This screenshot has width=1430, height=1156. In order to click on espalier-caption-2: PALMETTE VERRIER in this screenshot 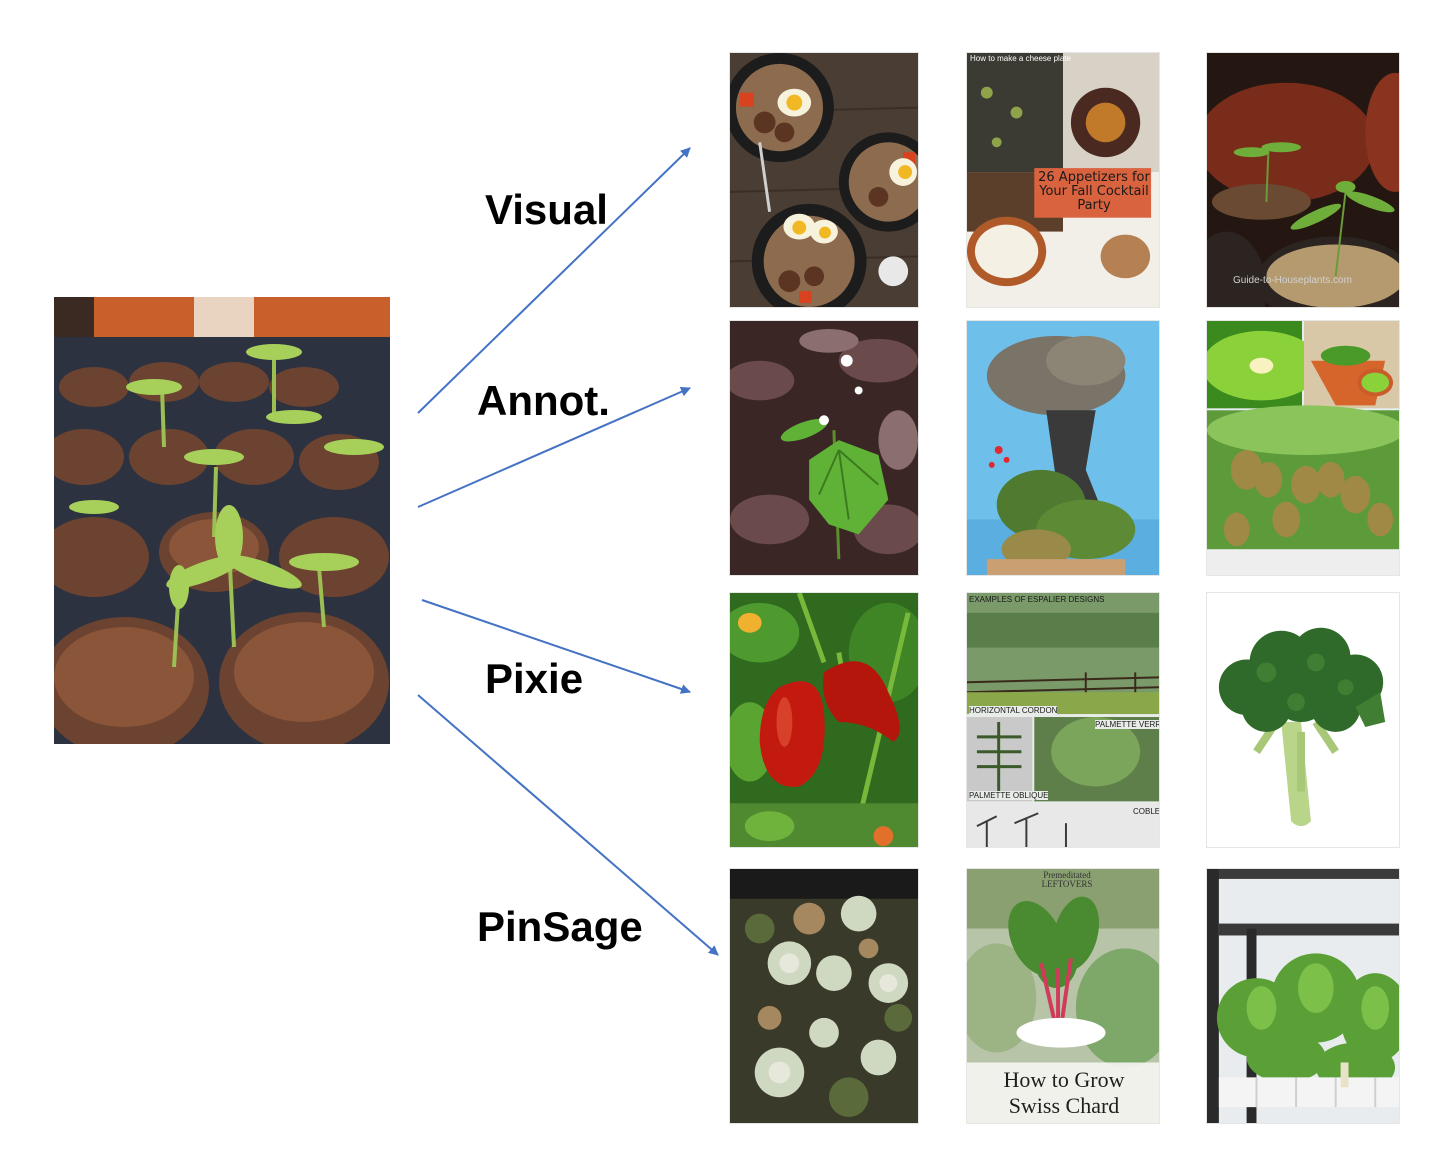, I will do `click(1127, 724)`.